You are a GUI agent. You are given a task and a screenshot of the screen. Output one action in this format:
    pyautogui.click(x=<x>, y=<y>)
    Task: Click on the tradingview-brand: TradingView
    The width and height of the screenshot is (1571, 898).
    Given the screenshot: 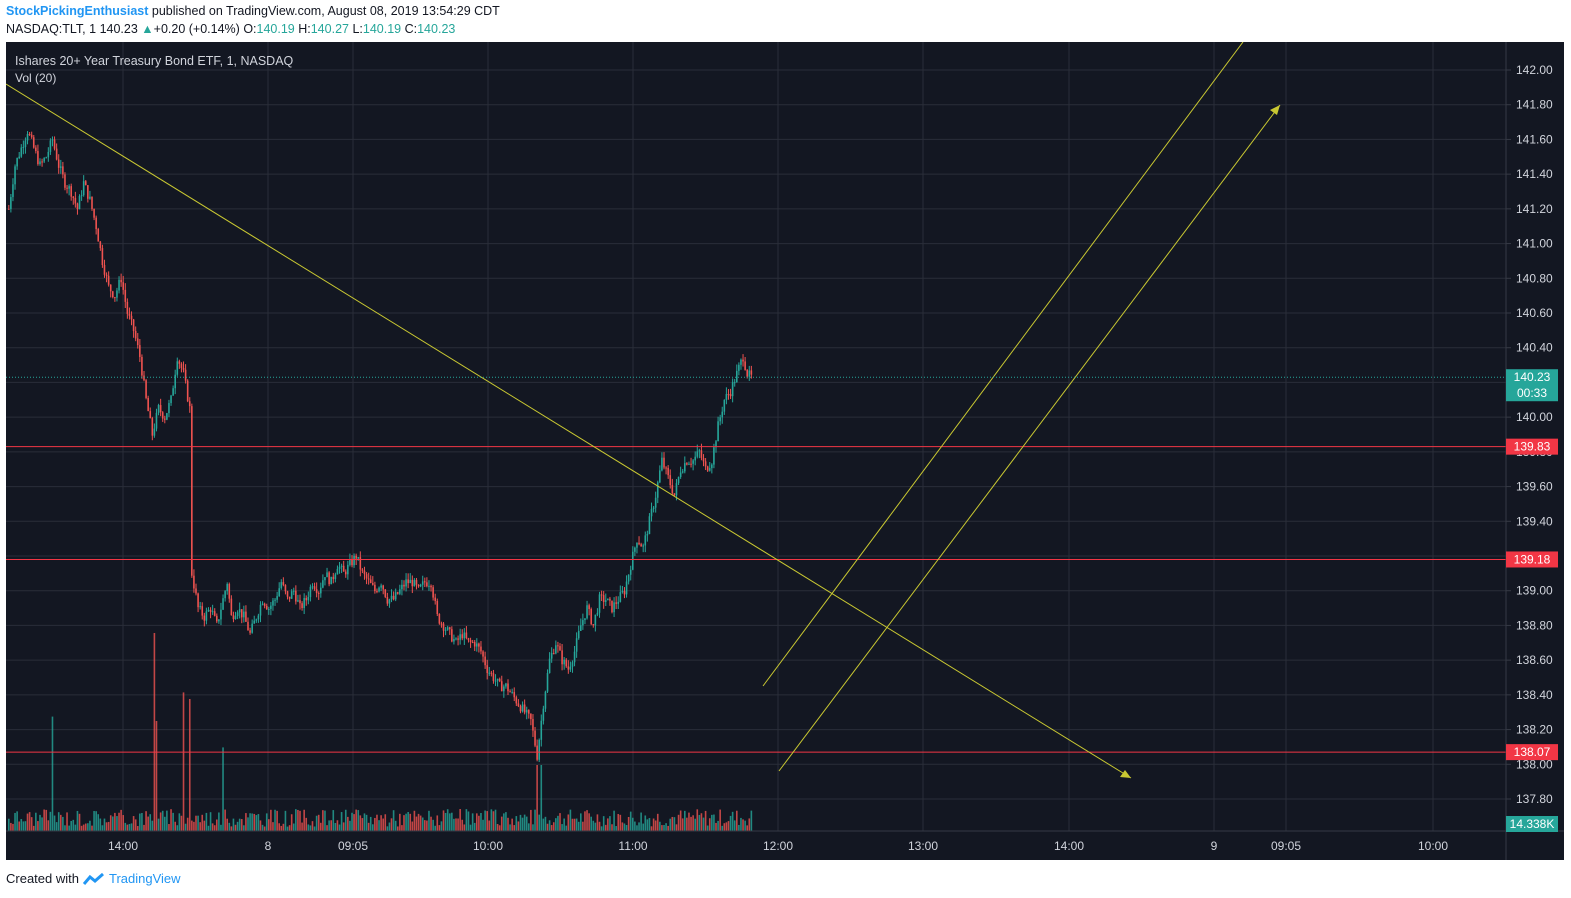 What is the action you would take?
    pyautogui.click(x=144, y=878)
    